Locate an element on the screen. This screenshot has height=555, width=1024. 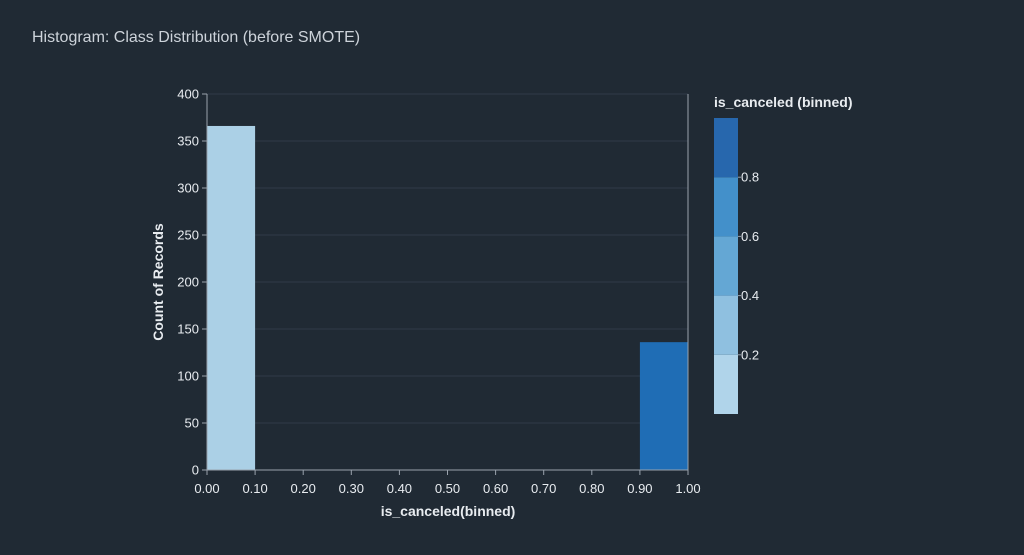
y-tick-label: 200 is located at coordinates (188, 282).